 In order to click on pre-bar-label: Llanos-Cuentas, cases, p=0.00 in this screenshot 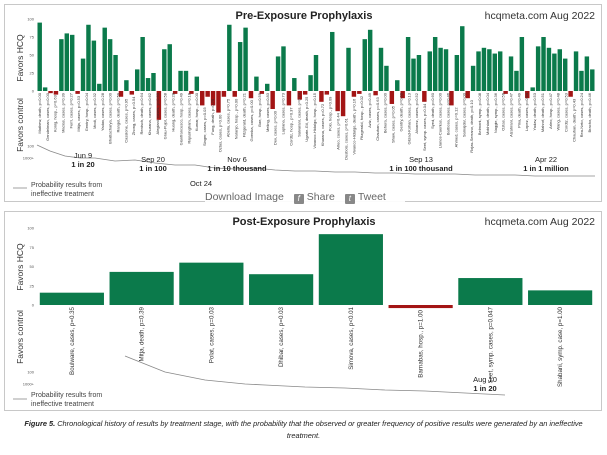, I will do `click(440, 120)`.